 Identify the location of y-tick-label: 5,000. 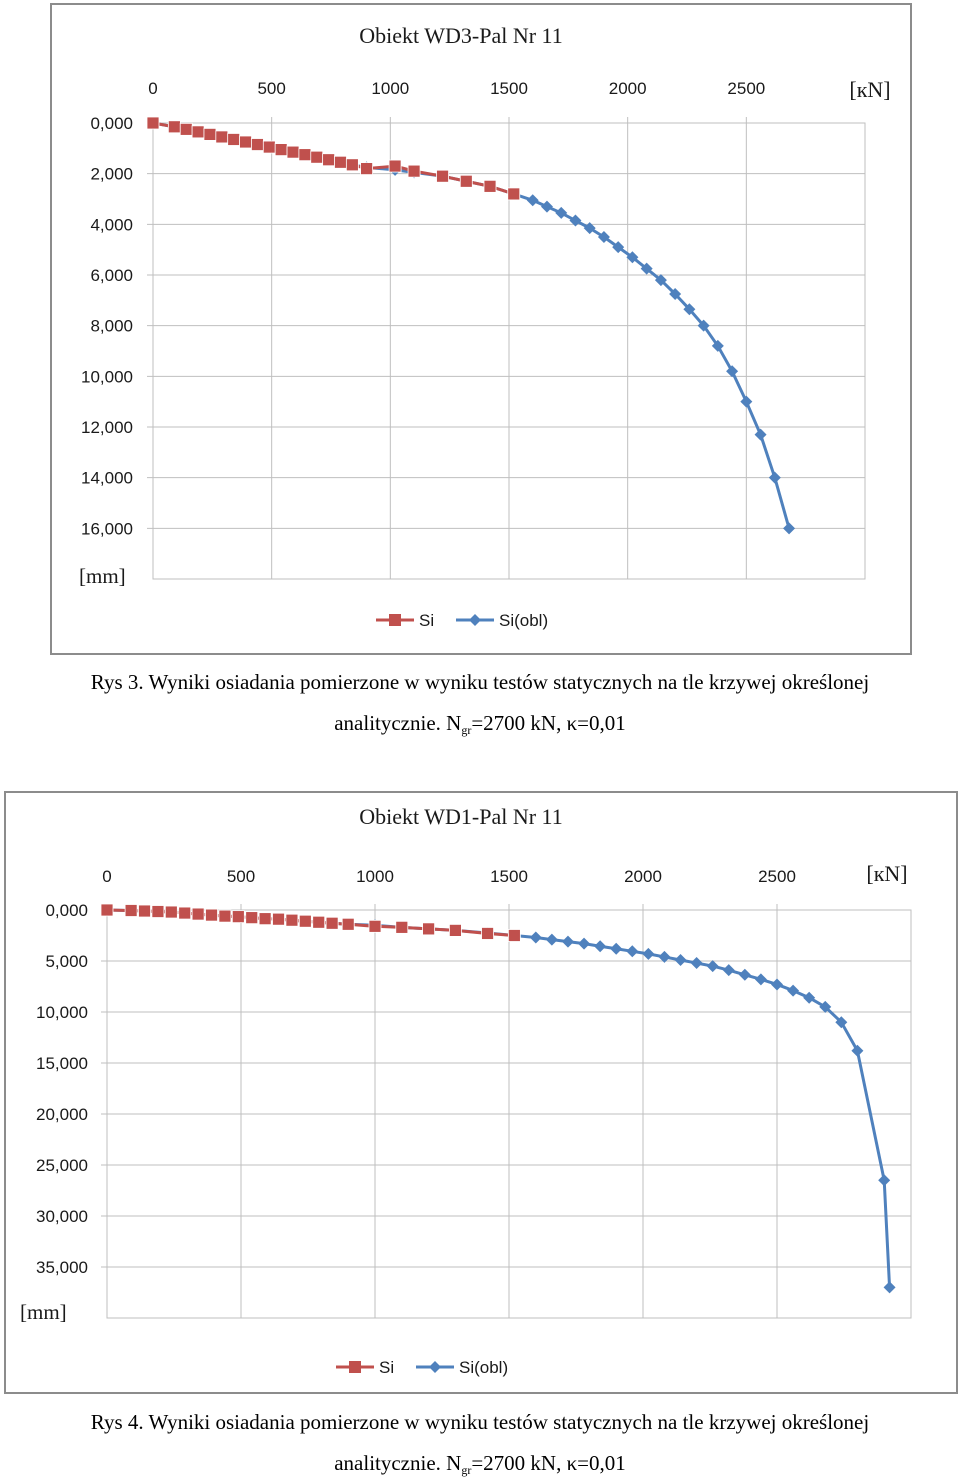
(66, 961).